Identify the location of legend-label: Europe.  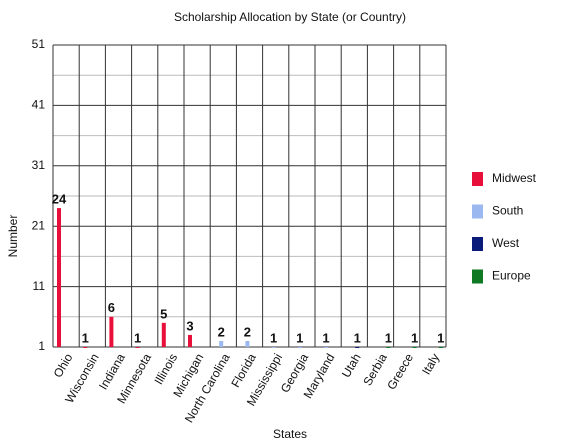
(511, 276).